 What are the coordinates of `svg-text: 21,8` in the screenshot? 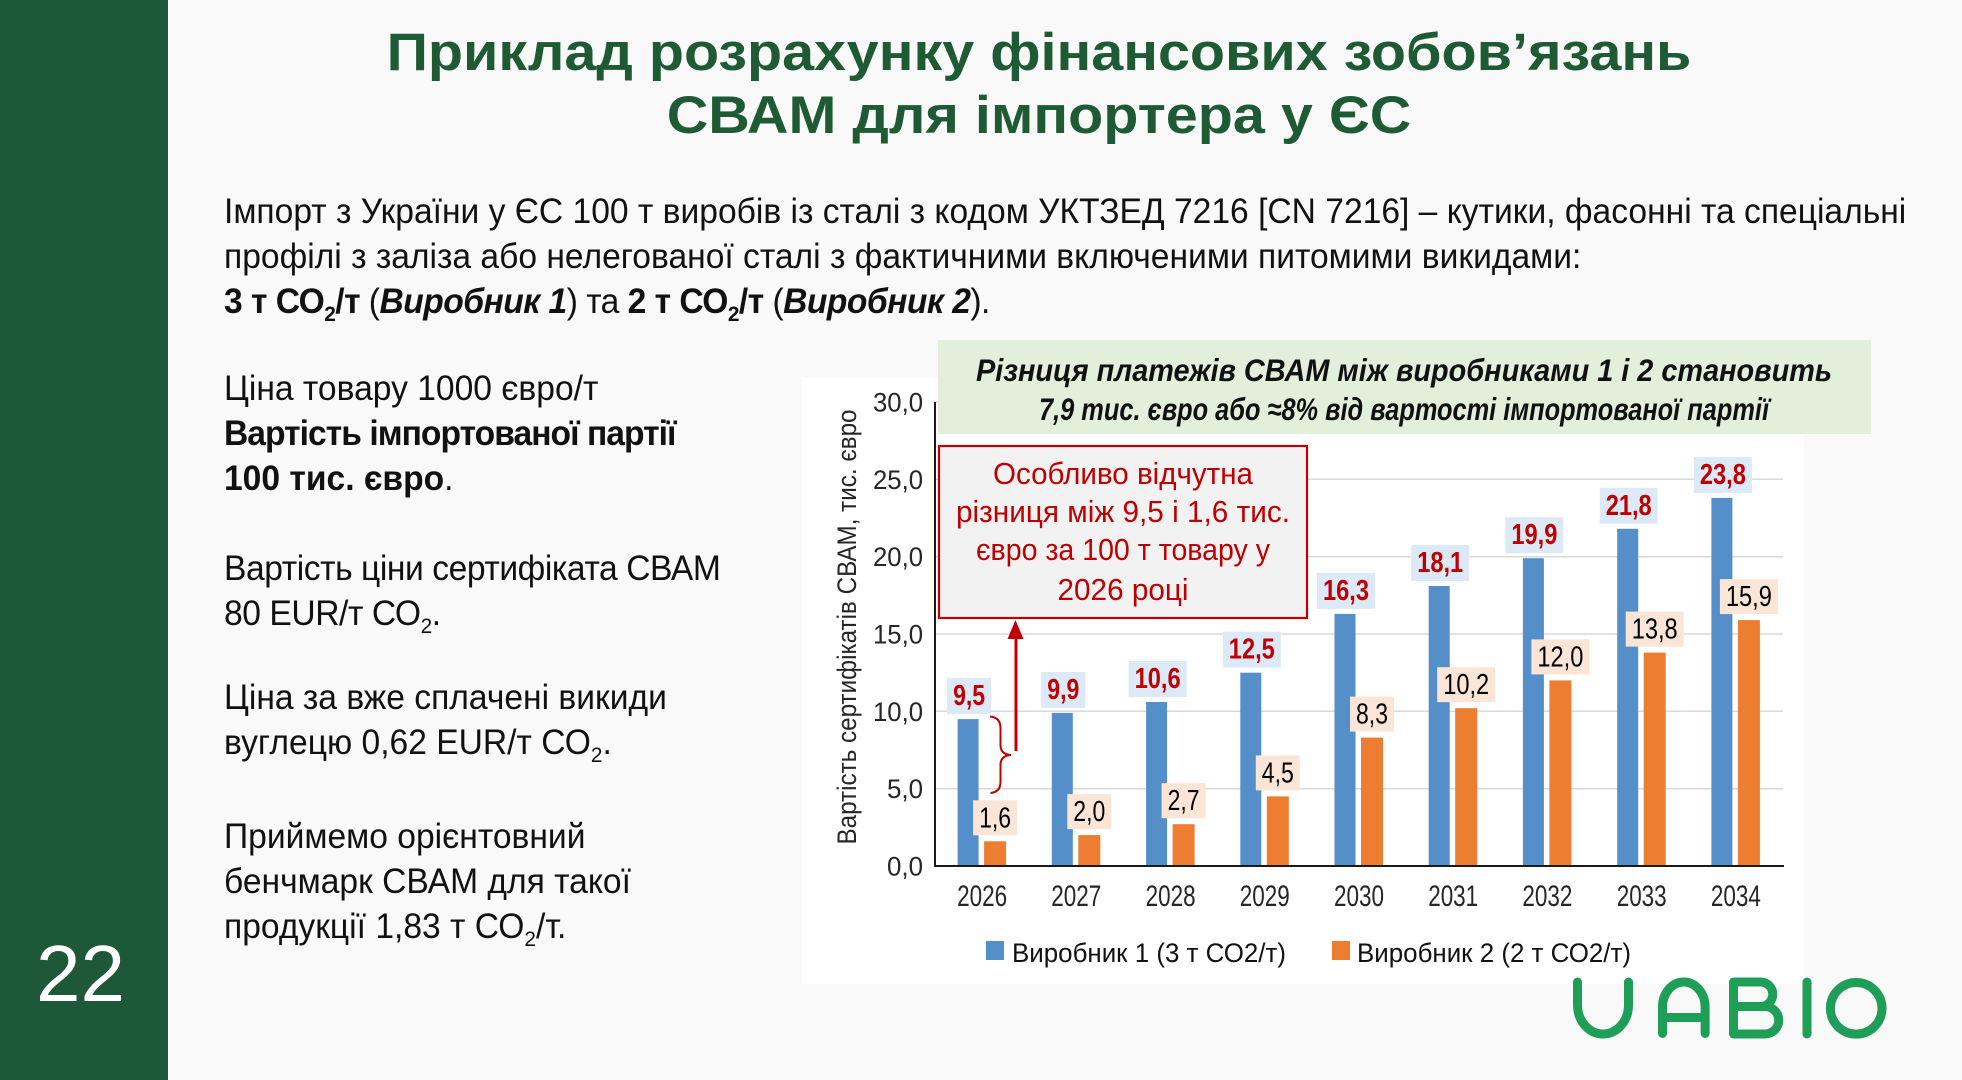 It's located at (1629, 506).